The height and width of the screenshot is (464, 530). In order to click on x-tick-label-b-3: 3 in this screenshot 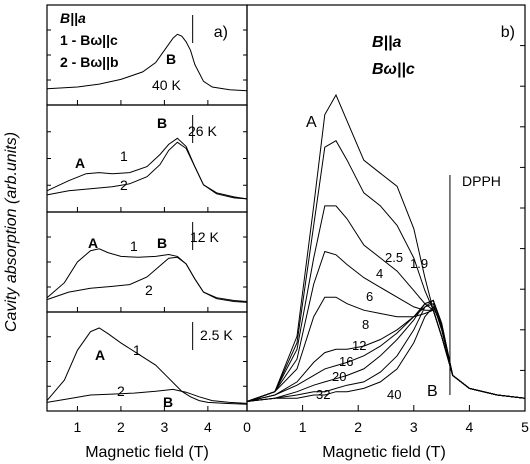, I will do `click(414, 427)`.